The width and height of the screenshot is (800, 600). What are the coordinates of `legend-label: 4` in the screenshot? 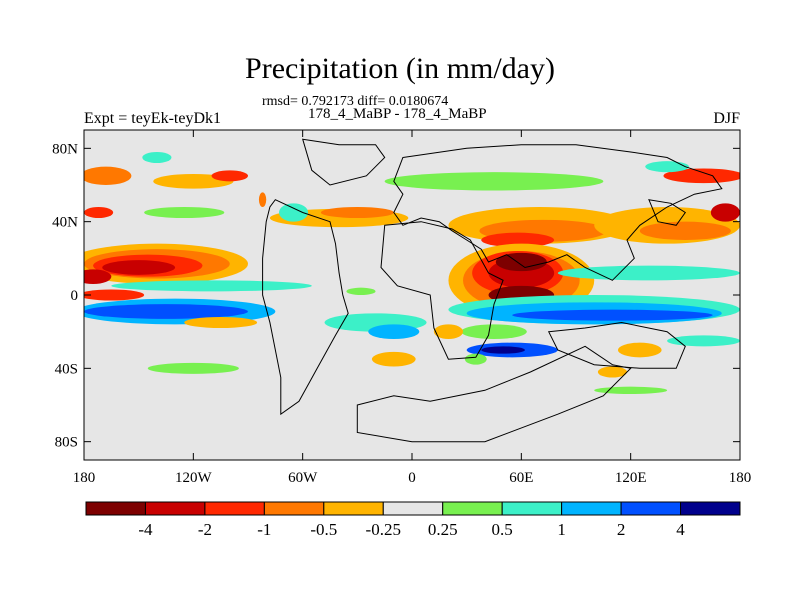 It's located at (680, 529).